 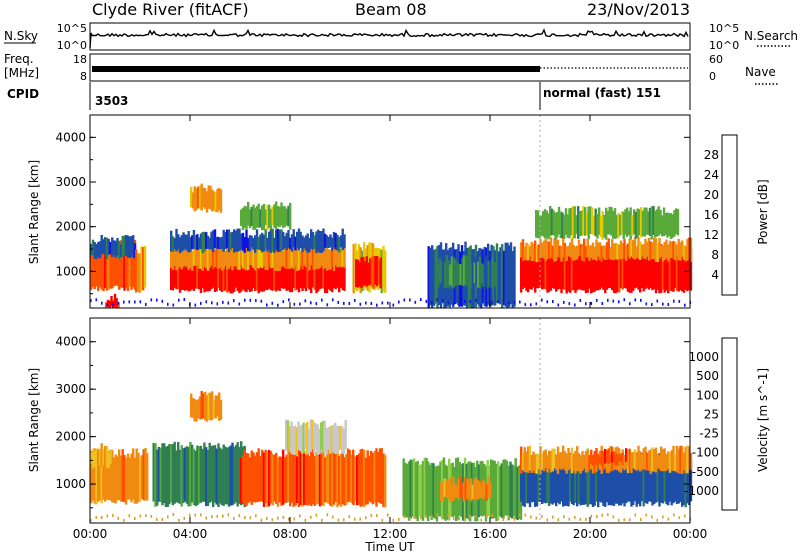 I want to click on velocity-y-label: Slant Range [km], so click(x=34, y=420).